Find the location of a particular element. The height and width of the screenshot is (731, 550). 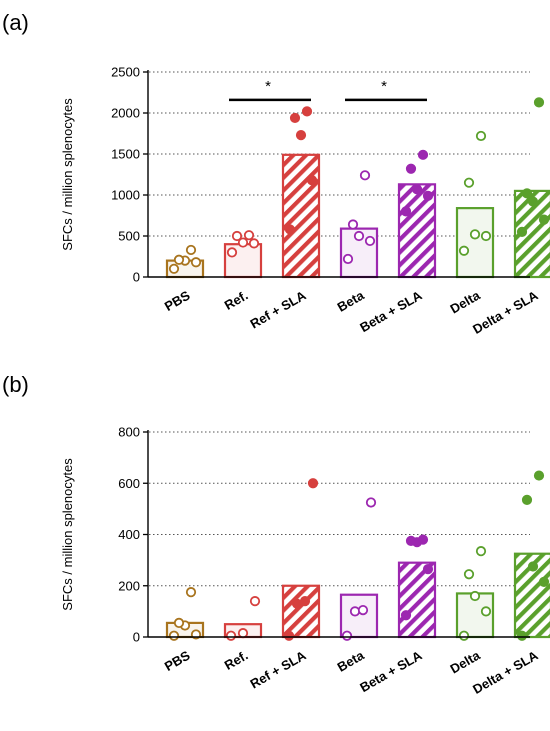

x-tick-label: Delta + SLA is located at coordinates (505, 672).